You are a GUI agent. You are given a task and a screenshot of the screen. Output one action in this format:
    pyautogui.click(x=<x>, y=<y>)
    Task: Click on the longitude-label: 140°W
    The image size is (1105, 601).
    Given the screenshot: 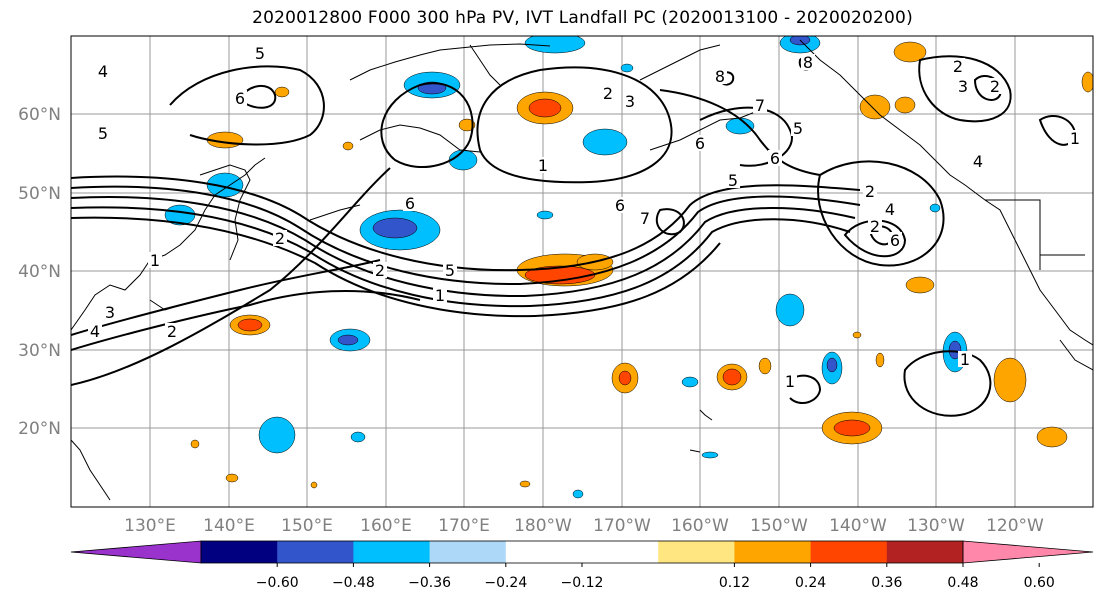 What is the action you would take?
    pyautogui.click(x=858, y=526)
    